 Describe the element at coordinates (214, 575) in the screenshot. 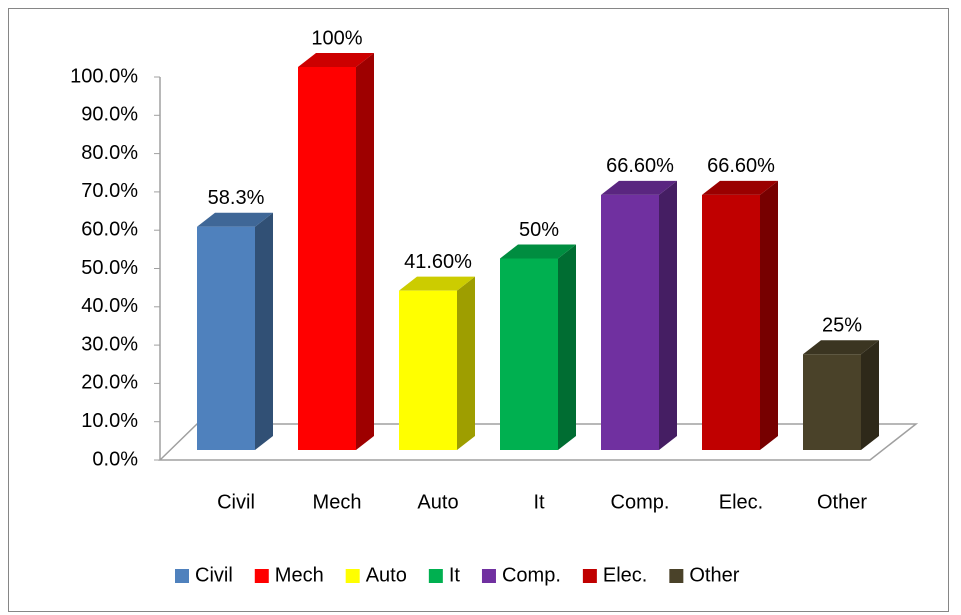

I see `legend-label: Civil` at that location.